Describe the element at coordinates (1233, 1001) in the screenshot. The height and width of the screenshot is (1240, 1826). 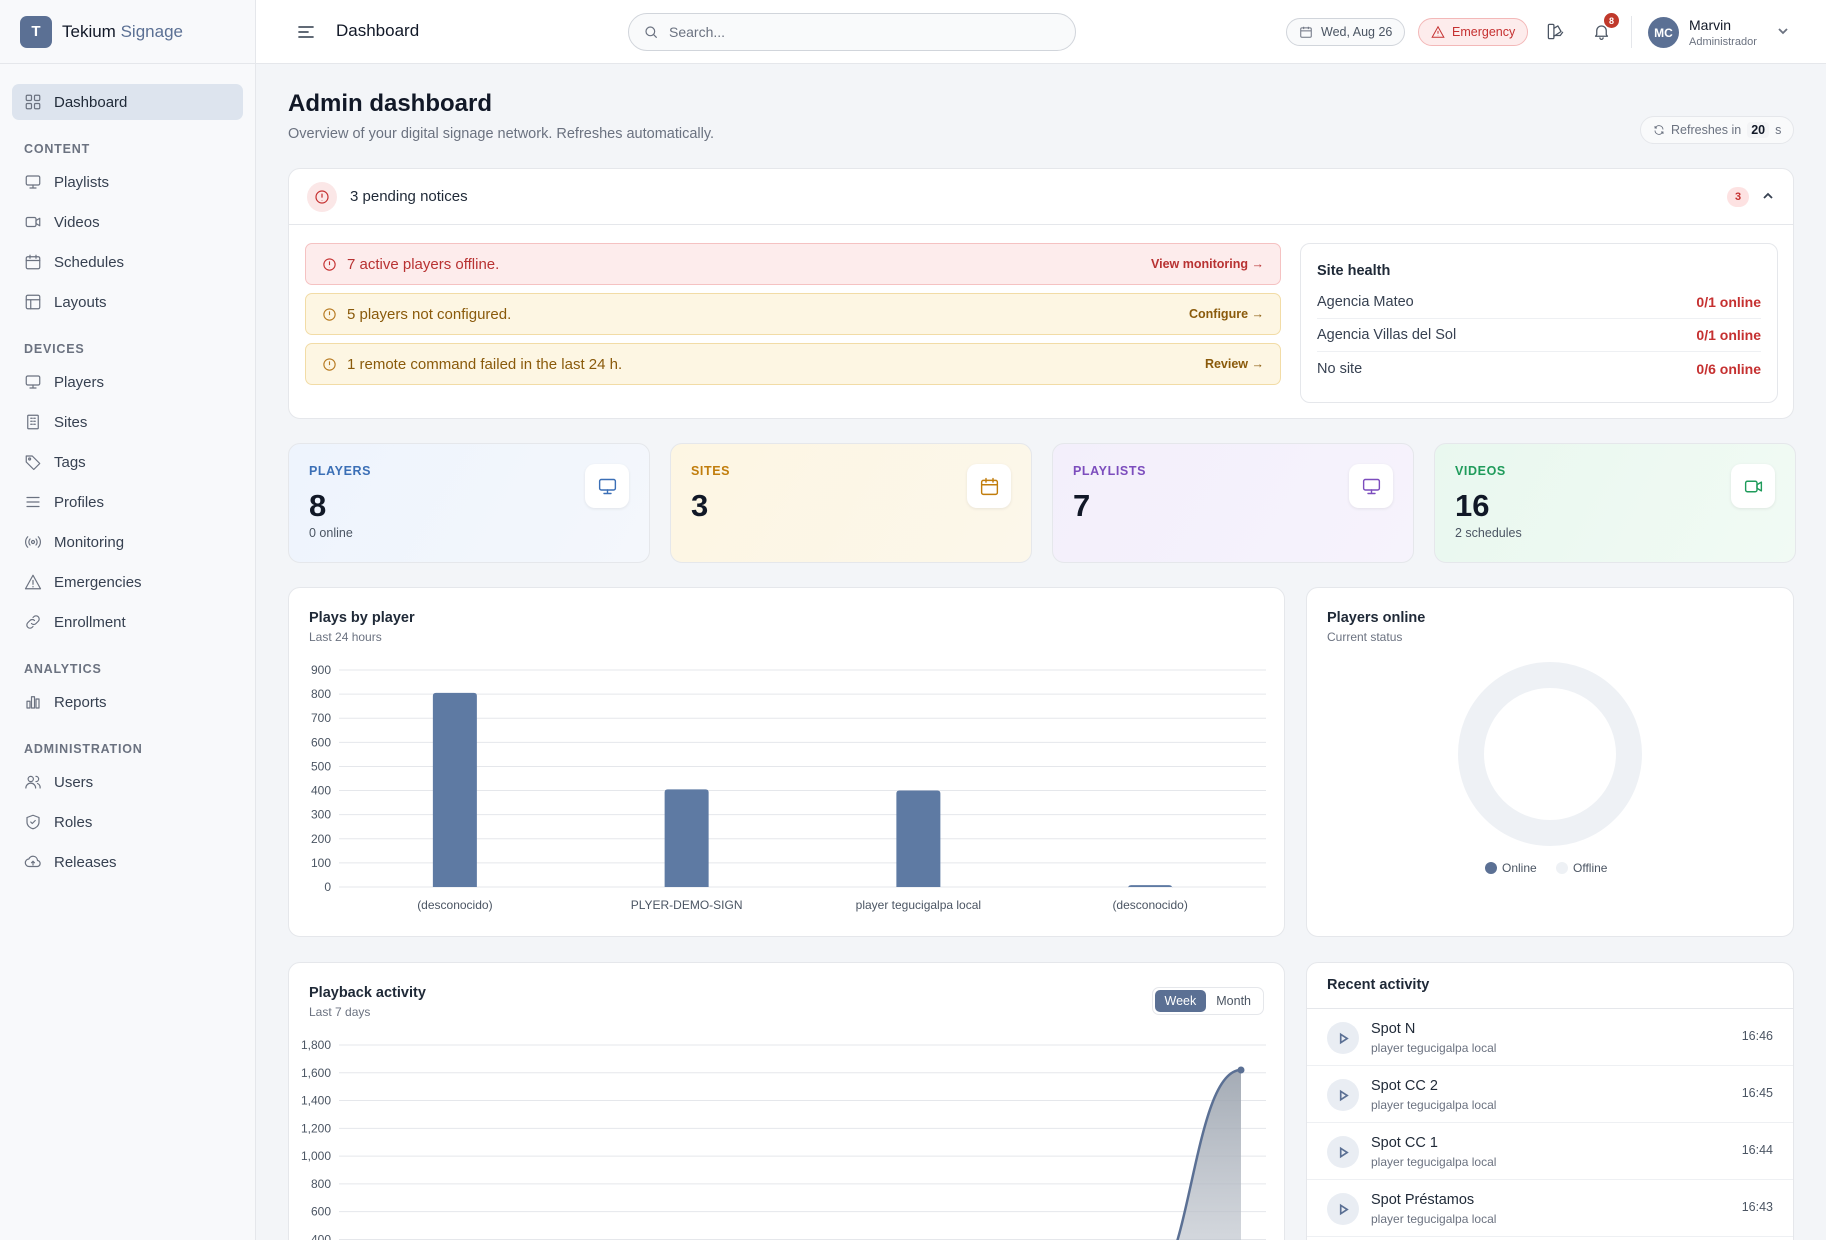
I see `period-month-button: Month` at that location.